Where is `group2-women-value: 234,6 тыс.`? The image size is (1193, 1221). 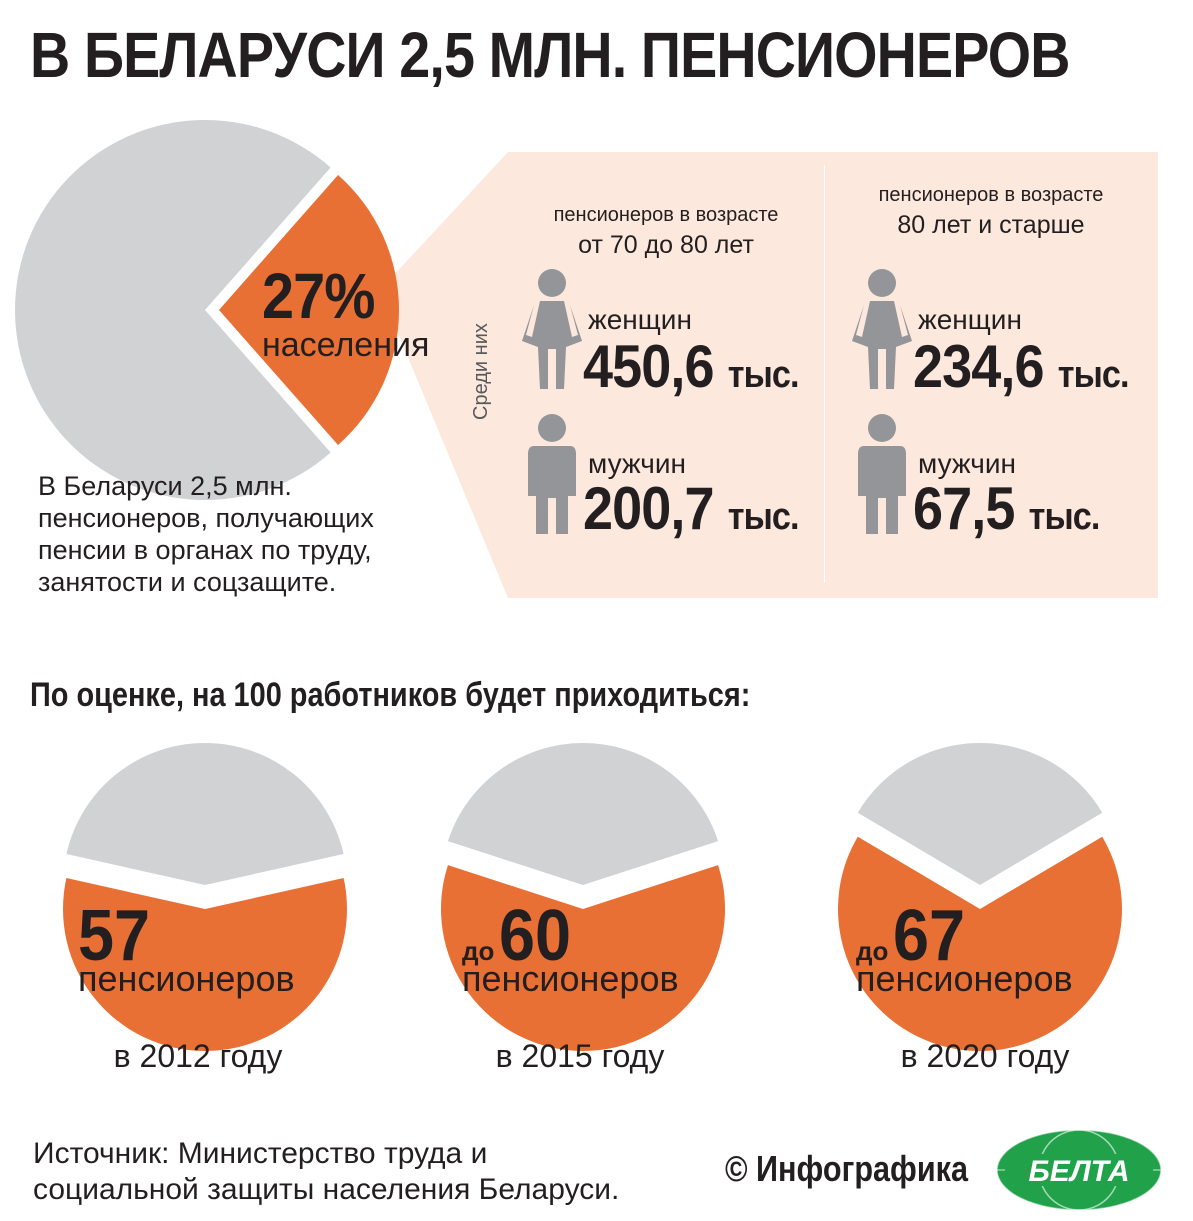
group2-women-value: 234,6 тыс. is located at coordinates (1021, 366).